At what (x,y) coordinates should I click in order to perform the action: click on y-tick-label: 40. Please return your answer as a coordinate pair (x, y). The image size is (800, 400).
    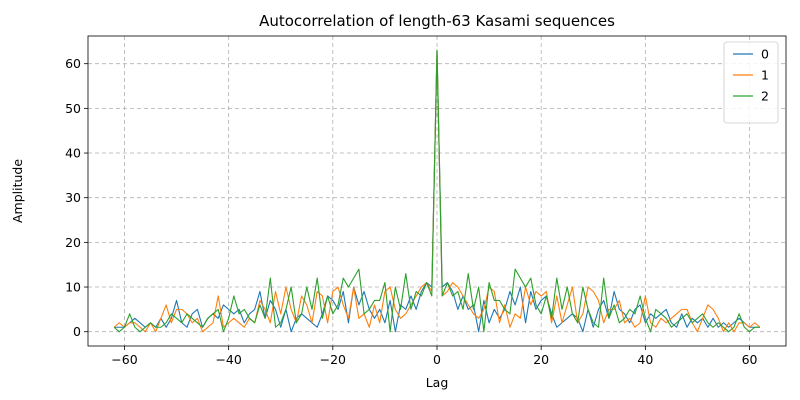
    Looking at the image, I should click on (73, 153).